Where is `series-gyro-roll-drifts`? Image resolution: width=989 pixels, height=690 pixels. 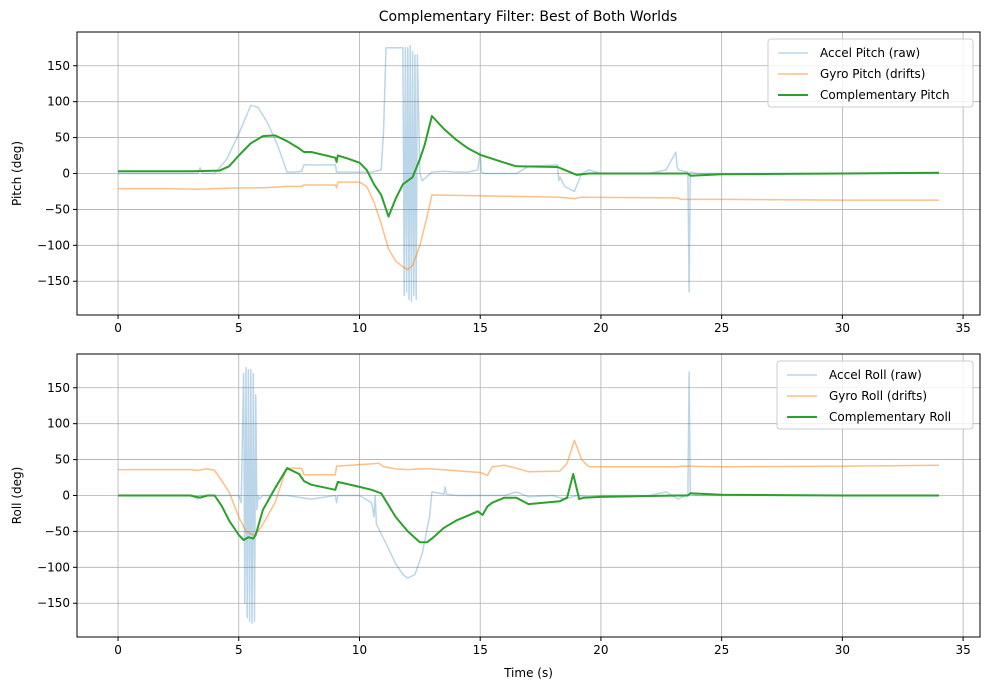
series-gyro-roll-drifts is located at coordinates (529, 487).